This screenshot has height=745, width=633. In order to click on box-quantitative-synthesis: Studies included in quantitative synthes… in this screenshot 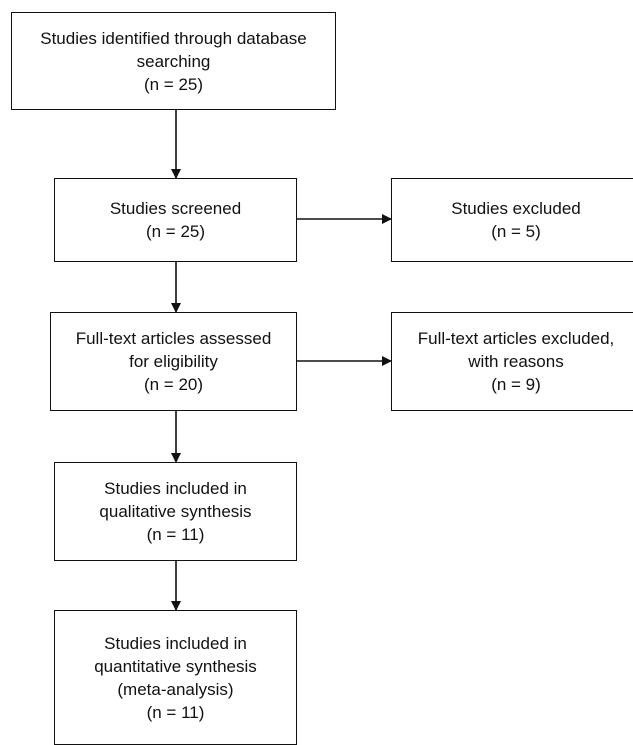, I will do `click(175, 677)`.